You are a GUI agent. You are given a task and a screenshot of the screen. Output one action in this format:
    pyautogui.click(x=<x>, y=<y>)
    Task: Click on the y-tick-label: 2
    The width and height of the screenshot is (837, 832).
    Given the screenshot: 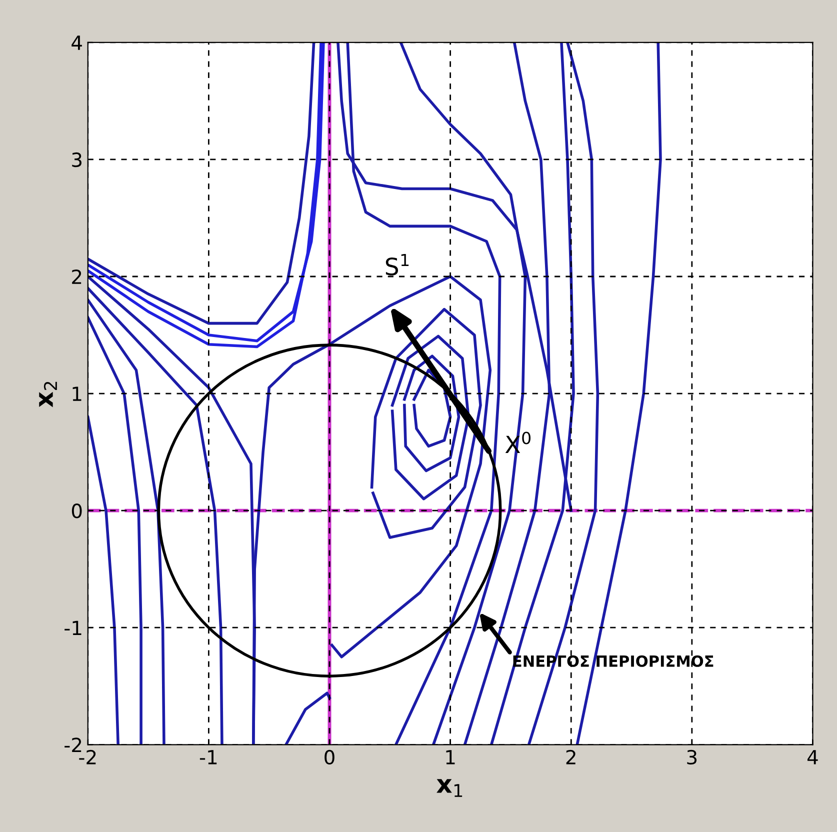 What is the action you would take?
    pyautogui.click(x=77, y=276)
    